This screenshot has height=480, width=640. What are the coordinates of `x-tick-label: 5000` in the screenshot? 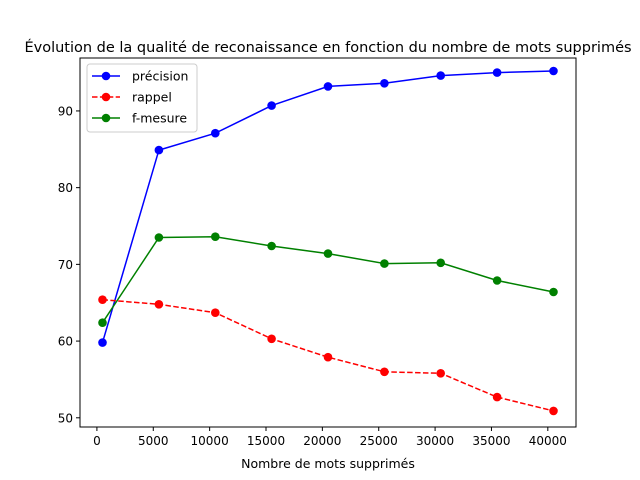 It's located at (153, 441).